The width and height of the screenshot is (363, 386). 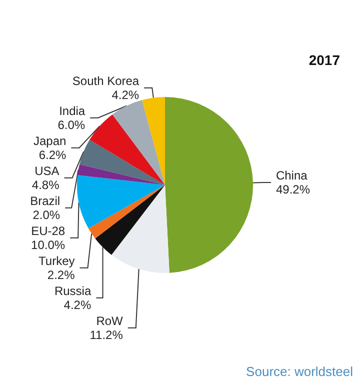 What do you see at coordinates (56, 261) in the screenshot?
I see `slice-label: Turkey` at bounding box center [56, 261].